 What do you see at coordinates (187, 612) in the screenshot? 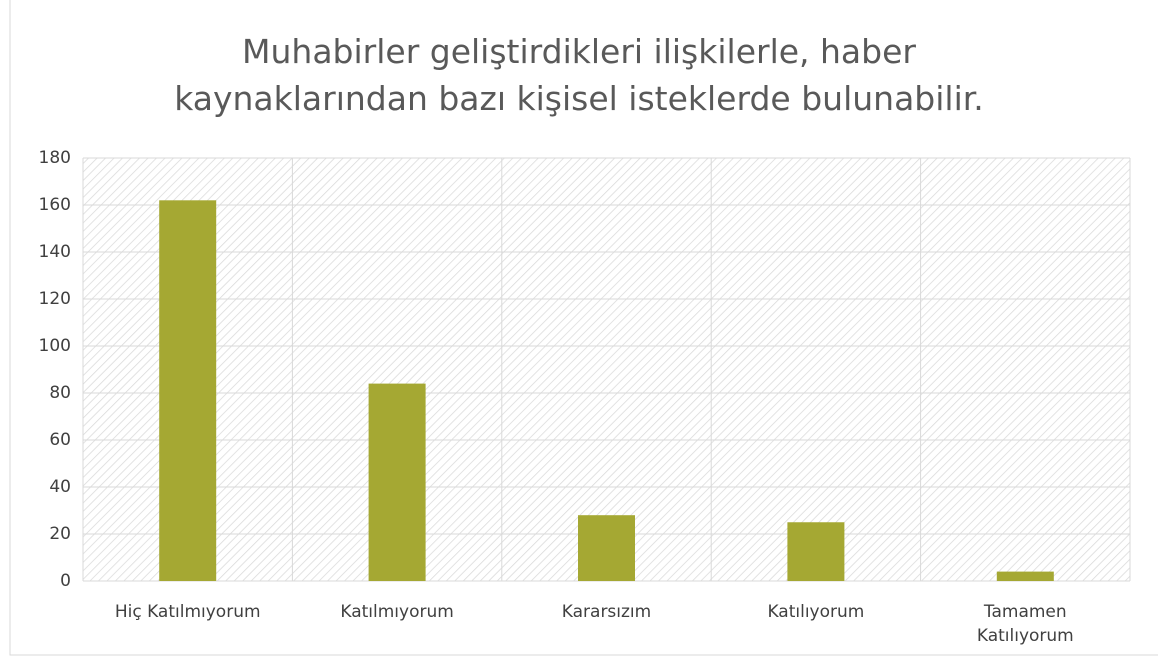
I see `x-tick-label: Hiç Katılmıyorum` at bounding box center [187, 612].